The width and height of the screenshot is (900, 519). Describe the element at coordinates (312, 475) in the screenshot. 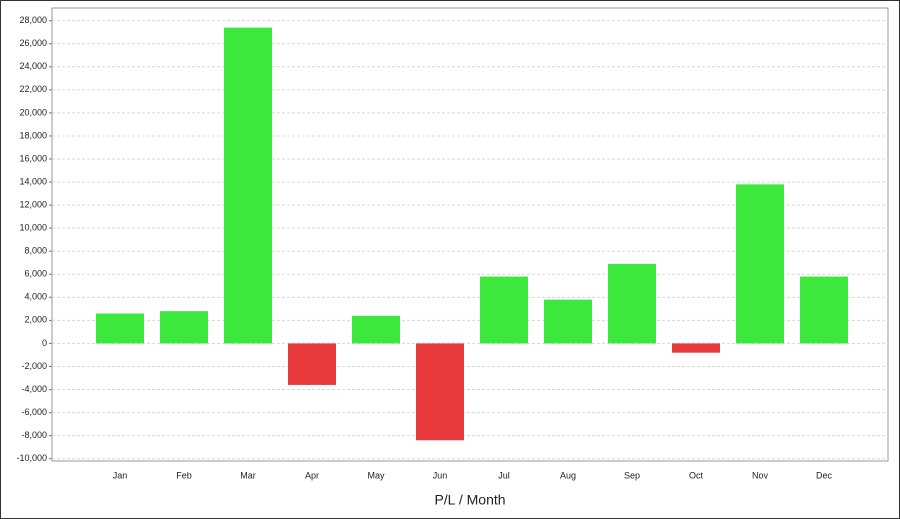

I see `x-tick-label: Apr` at that location.